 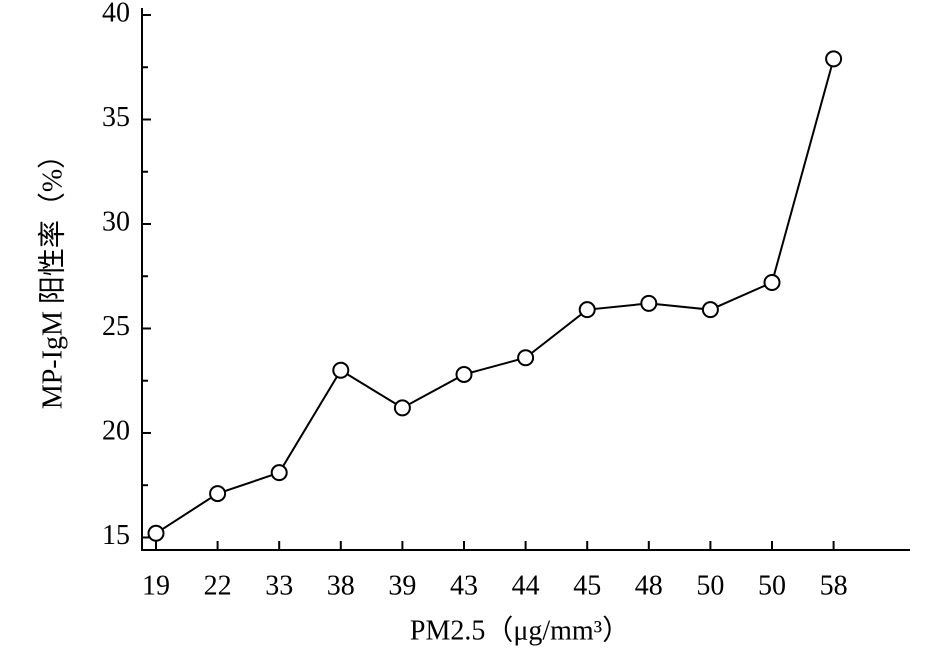 What do you see at coordinates (520, 630) in the screenshot?
I see `x-axis-label: PM2.5（μg/mm³）` at bounding box center [520, 630].